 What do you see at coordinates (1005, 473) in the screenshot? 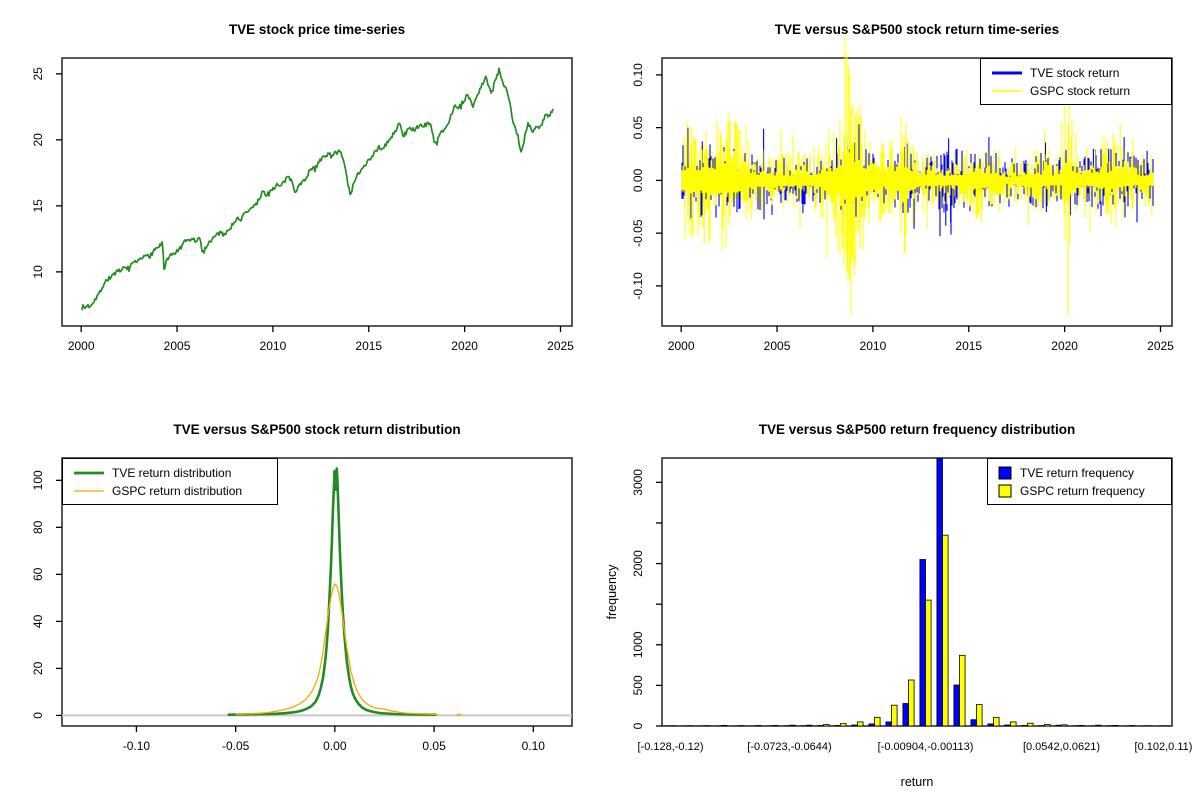
I see `tve-frequency-legend-swatch` at bounding box center [1005, 473].